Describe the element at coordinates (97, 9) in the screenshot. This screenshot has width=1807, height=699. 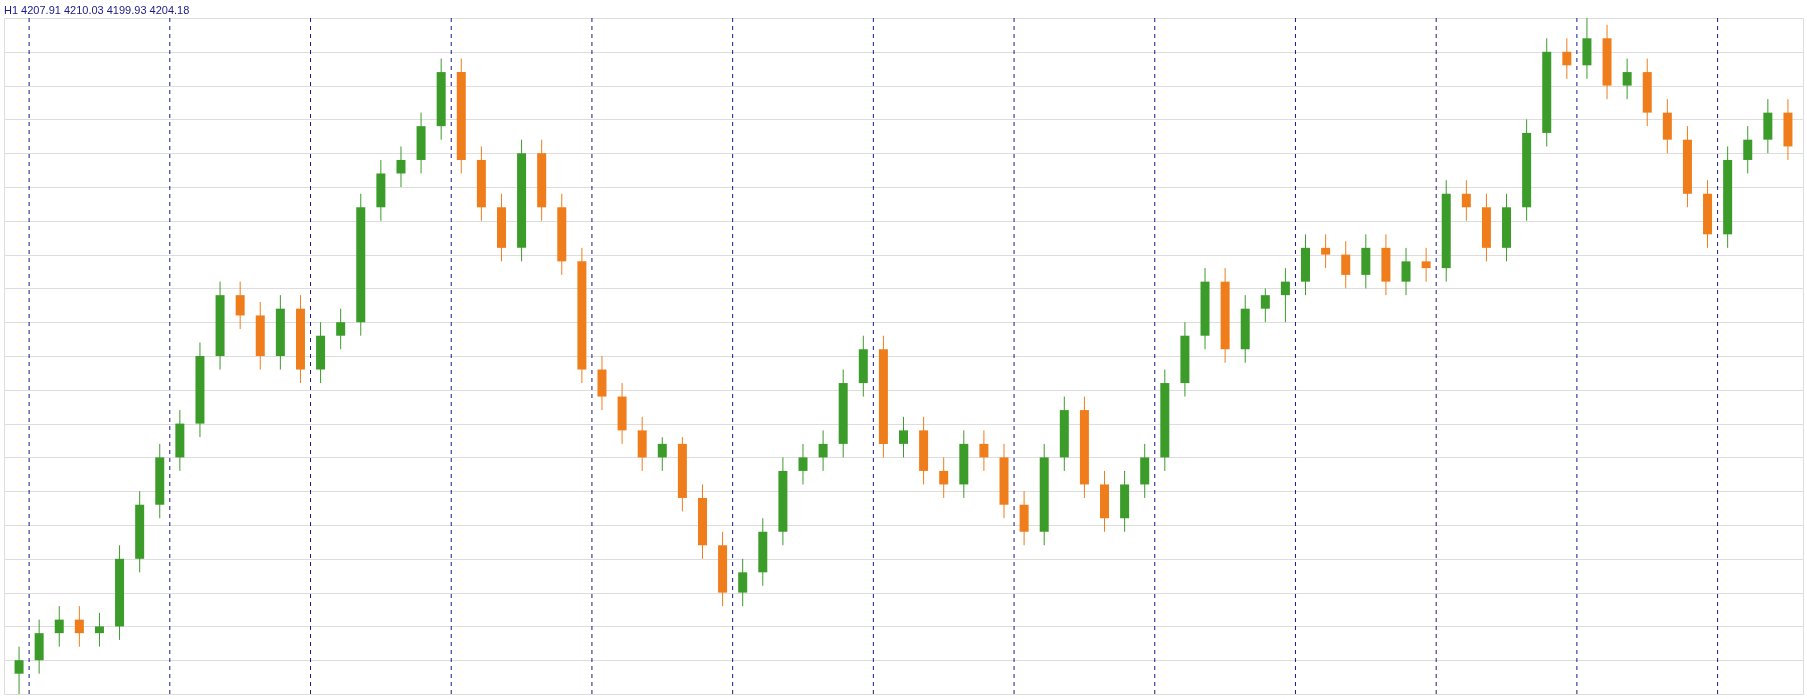
I see `text: H1 4207.91 4210.03 4199.93 4204.18` at that location.